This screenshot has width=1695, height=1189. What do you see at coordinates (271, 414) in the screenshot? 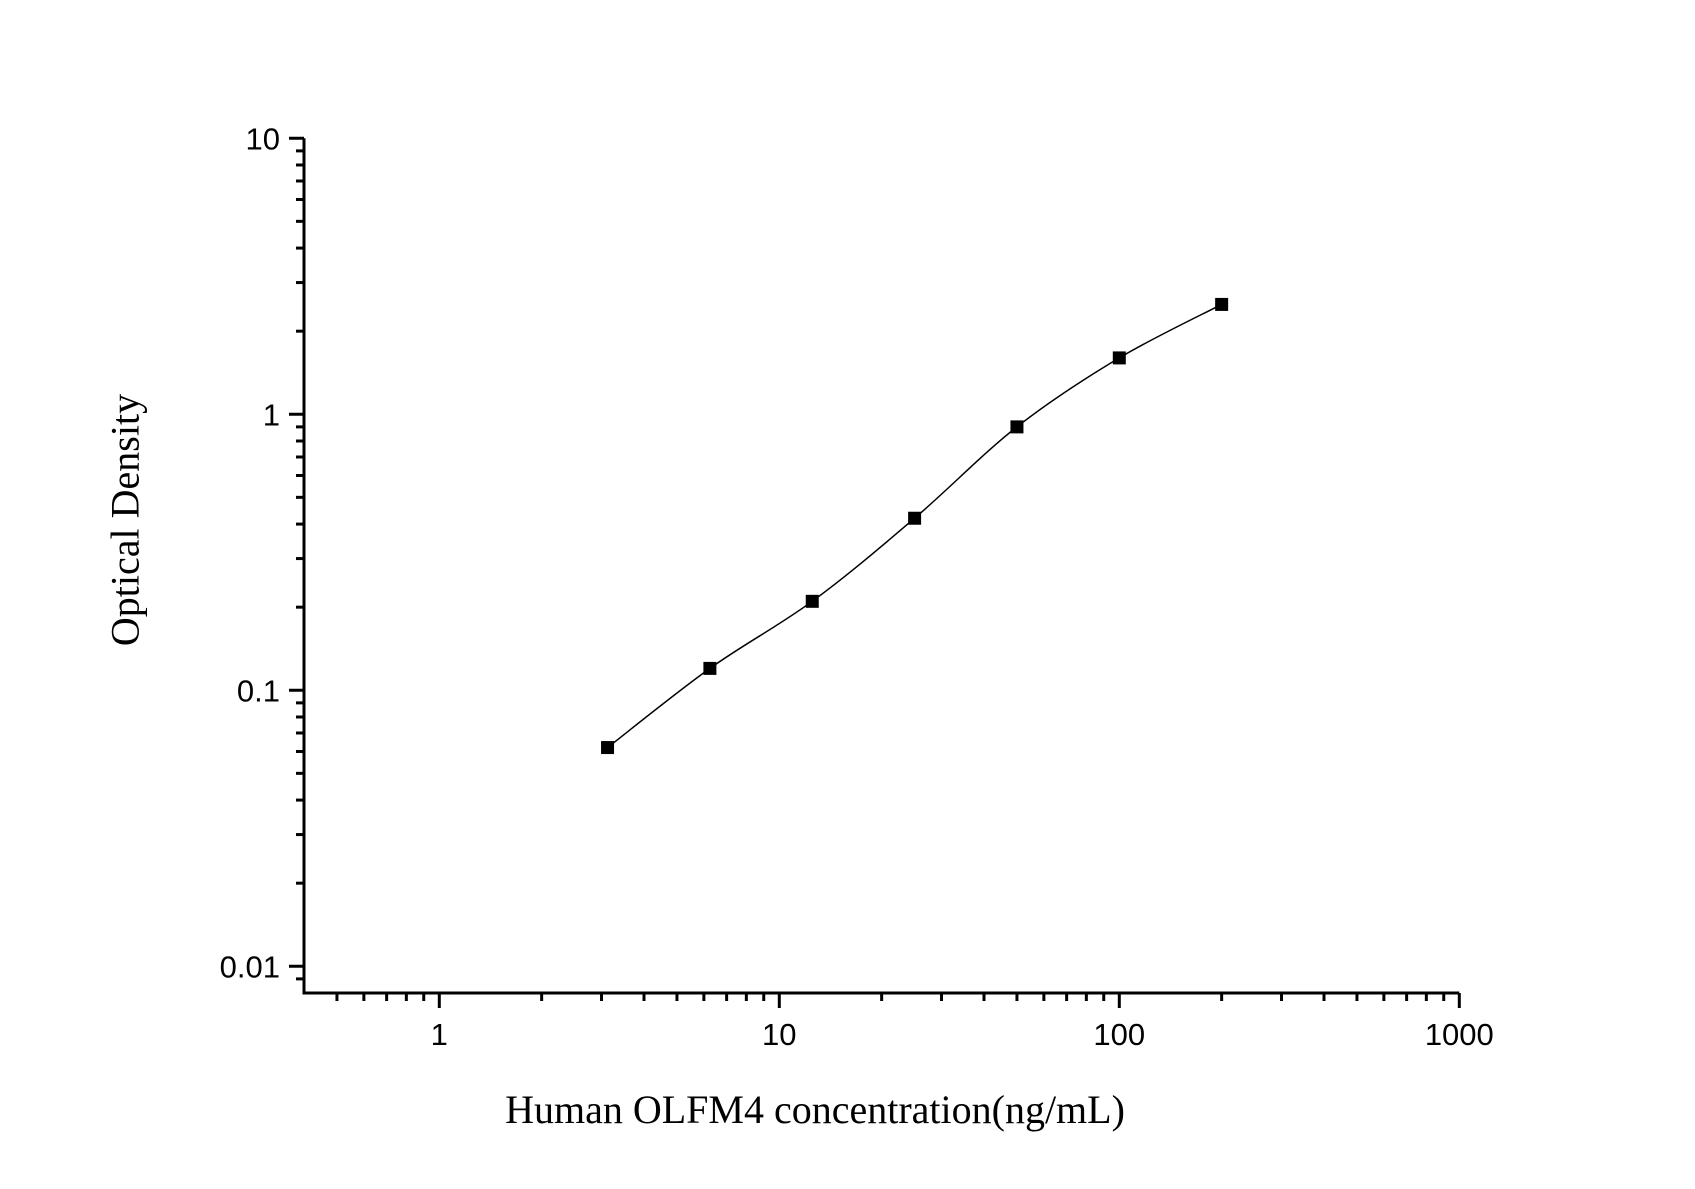
I see `y-tick-label: 1` at bounding box center [271, 414].